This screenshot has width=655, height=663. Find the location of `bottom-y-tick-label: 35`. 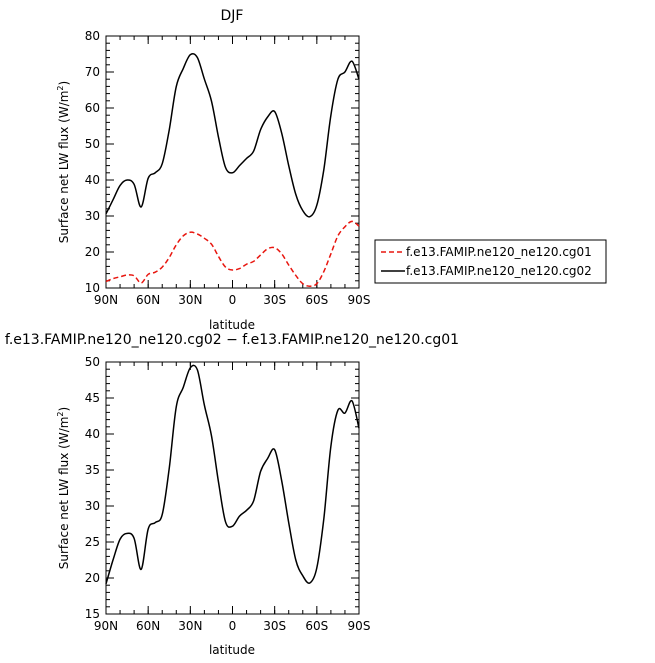

bottom-y-tick-label: 35 is located at coordinates (92, 470).